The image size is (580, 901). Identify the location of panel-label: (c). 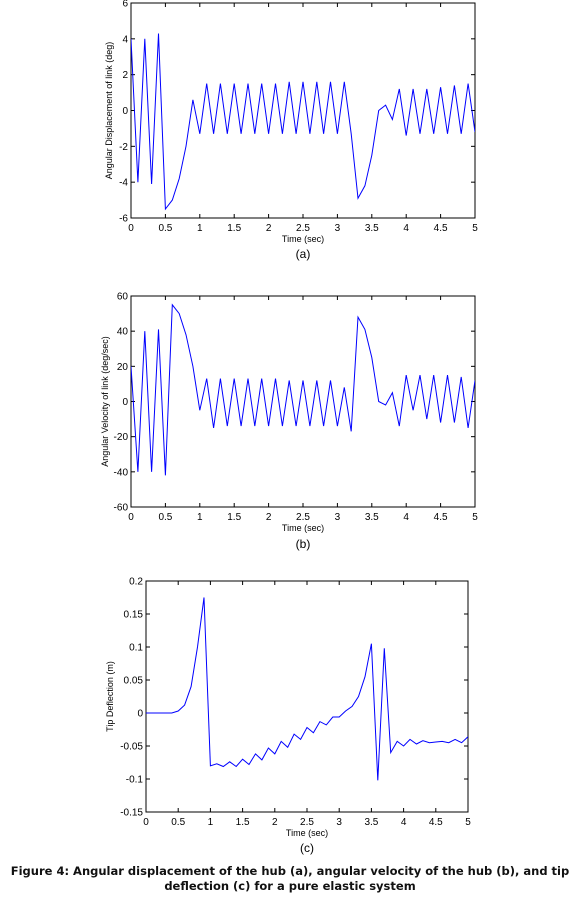
(307, 848).